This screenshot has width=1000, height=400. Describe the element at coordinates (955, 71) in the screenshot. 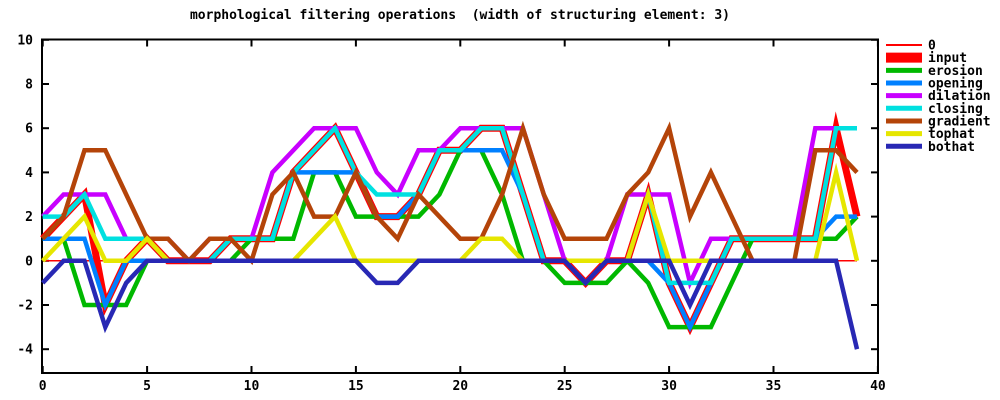

I see `legend-label-erosion: erosion` at that location.